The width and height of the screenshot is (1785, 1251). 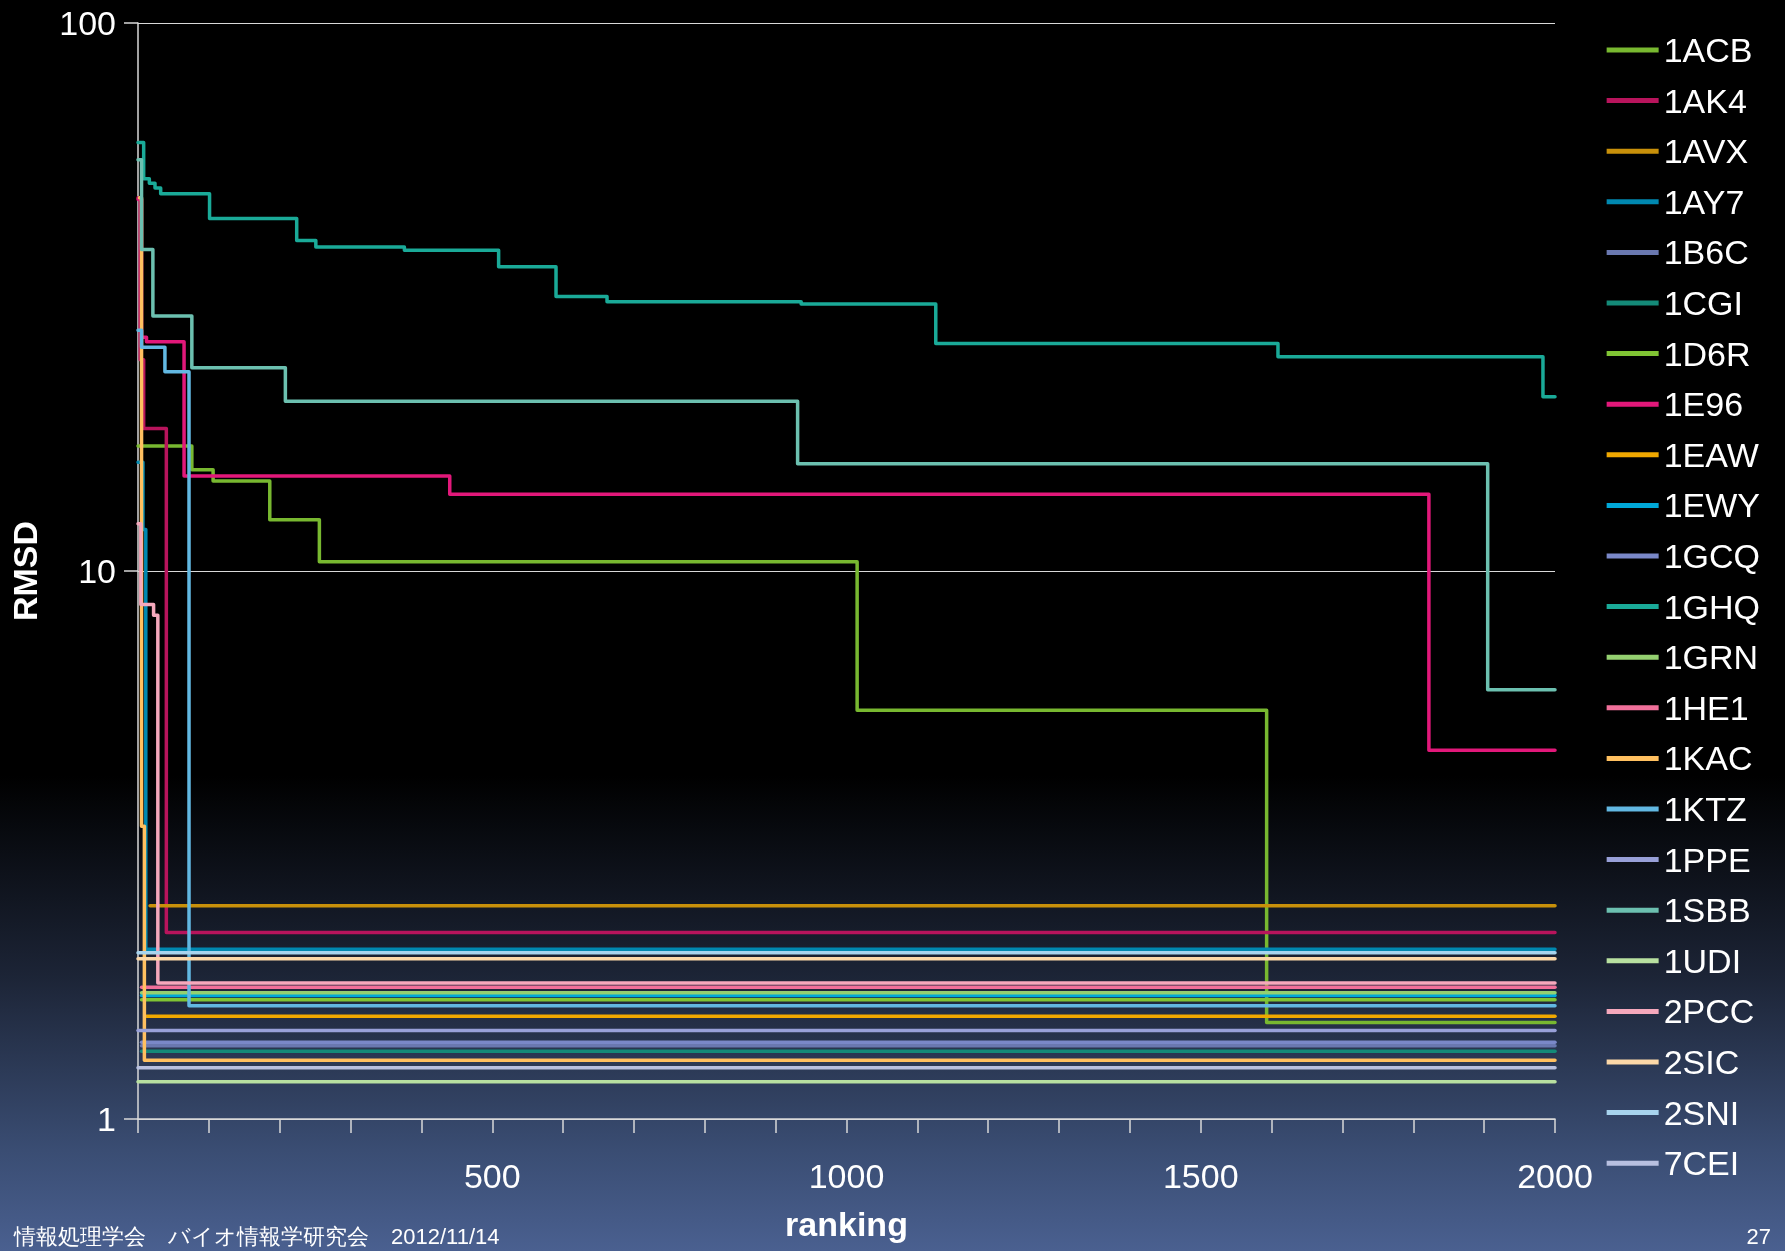 I want to click on x-tick-label: 2000, so click(x=1555, y=1176).